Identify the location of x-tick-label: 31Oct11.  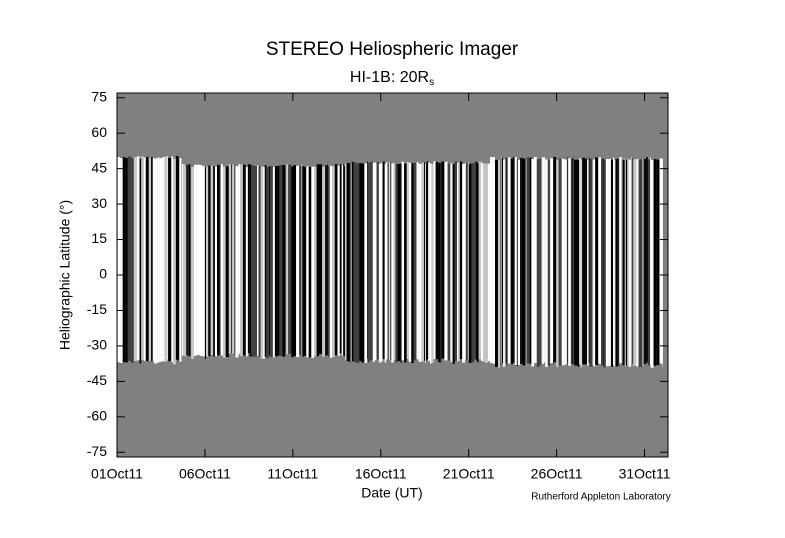
(645, 474).